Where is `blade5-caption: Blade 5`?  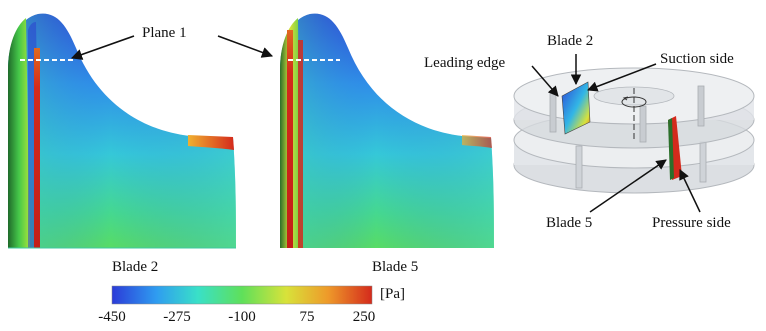
blade5-caption: Blade 5 is located at coordinates (395, 267).